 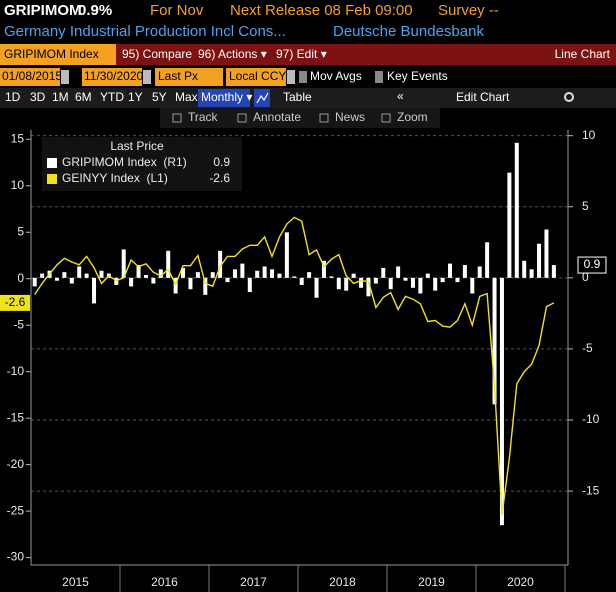 I want to click on field-box, so click(x=189, y=77).